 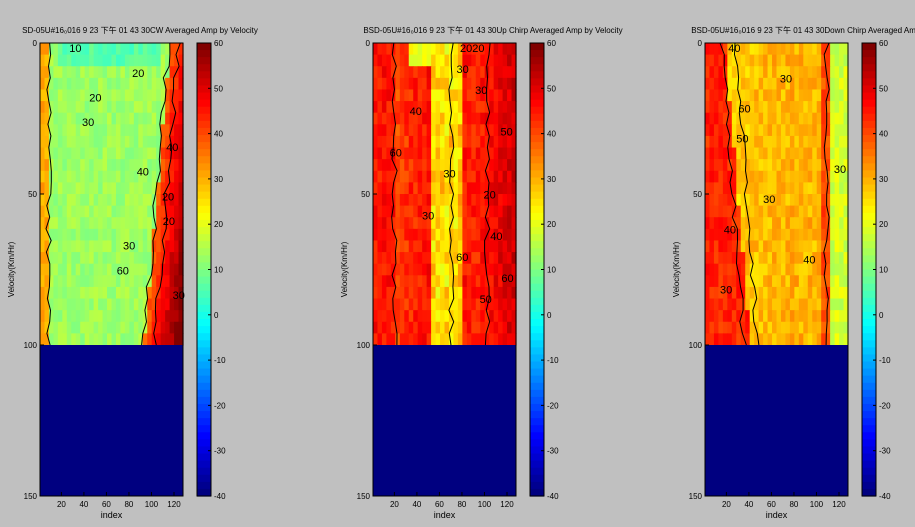 I want to click on colorbar-tick-label: -10, so click(x=553, y=360).